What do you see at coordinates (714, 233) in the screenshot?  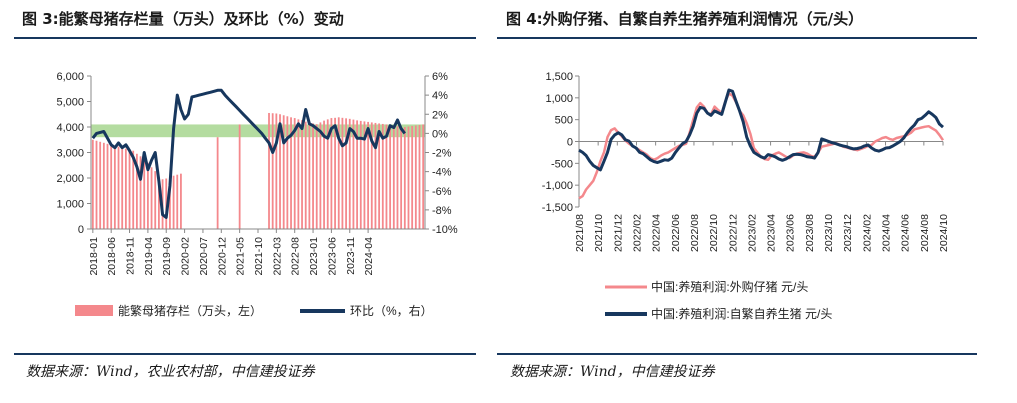 I see `x-tick-label: 2022/10` at bounding box center [714, 233].